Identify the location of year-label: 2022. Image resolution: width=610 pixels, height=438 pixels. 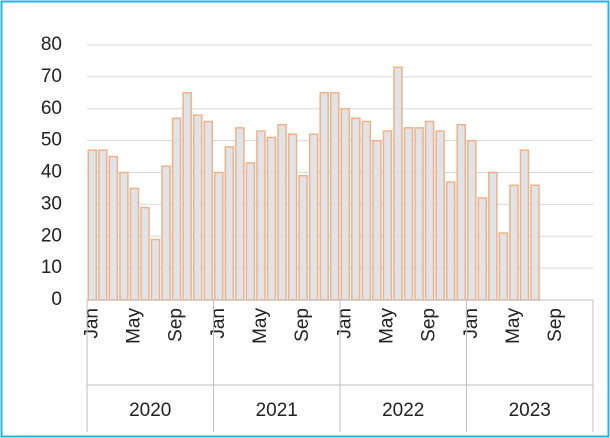
(403, 410).